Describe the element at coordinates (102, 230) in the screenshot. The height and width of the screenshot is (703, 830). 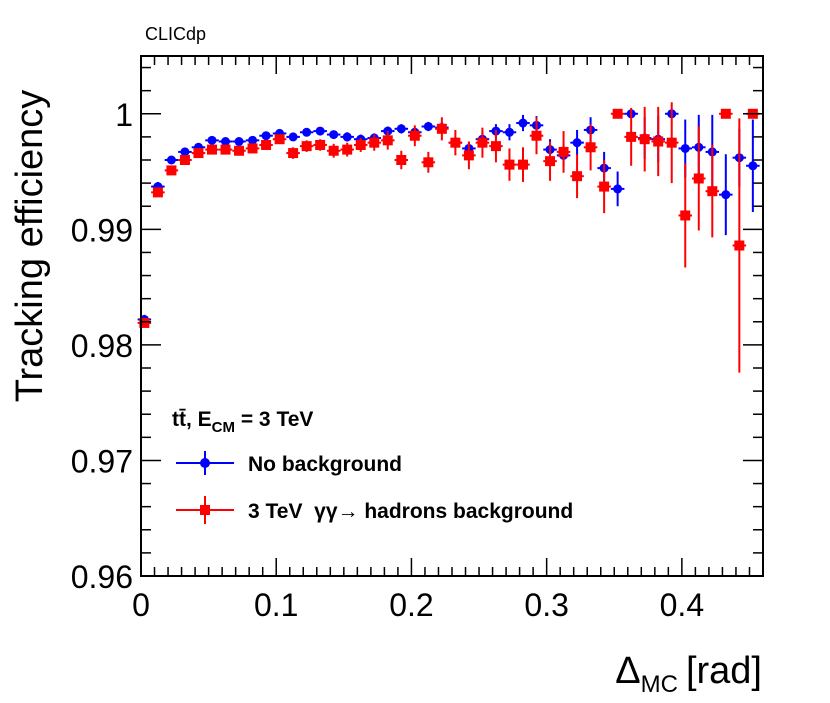
I see `y-tick-label: 0.99` at that location.